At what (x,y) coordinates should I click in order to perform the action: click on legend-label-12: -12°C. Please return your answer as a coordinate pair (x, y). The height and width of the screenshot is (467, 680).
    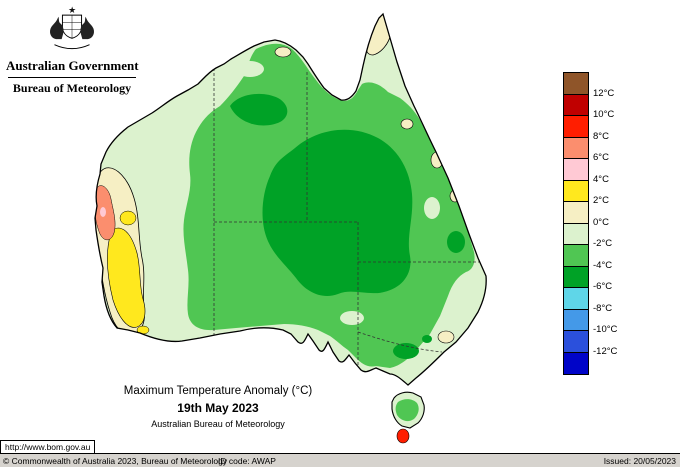
    Looking at the image, I should click on (605, 351).